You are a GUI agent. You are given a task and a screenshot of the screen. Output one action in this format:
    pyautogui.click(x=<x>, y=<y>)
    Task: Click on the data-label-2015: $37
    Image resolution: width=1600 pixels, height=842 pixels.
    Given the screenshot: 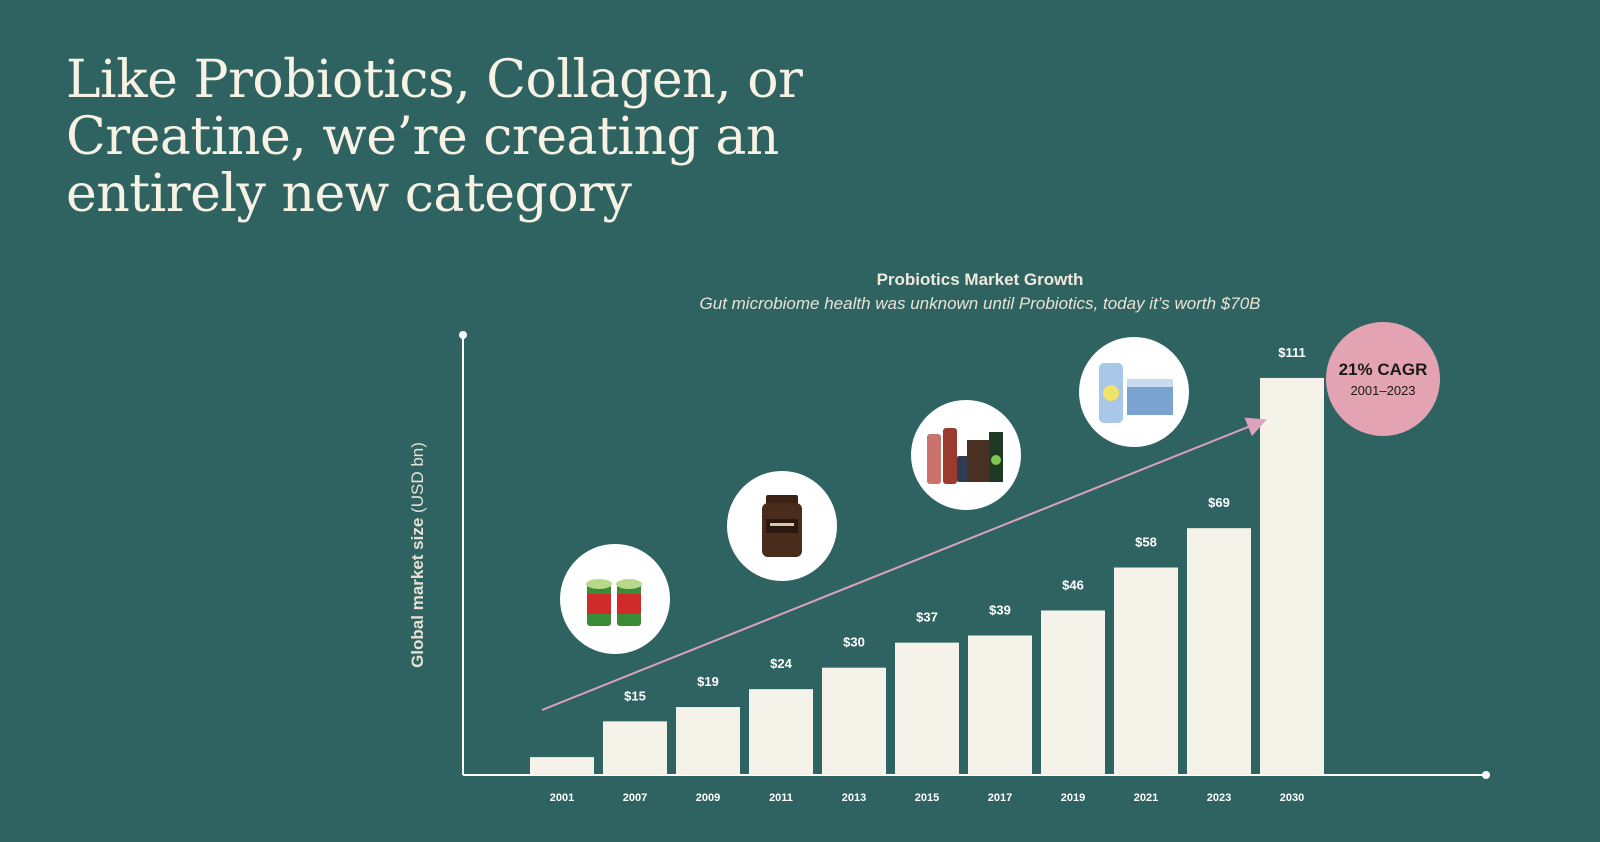 What is the action you would take?
    pyautogui.click(x=927, y=617)
    